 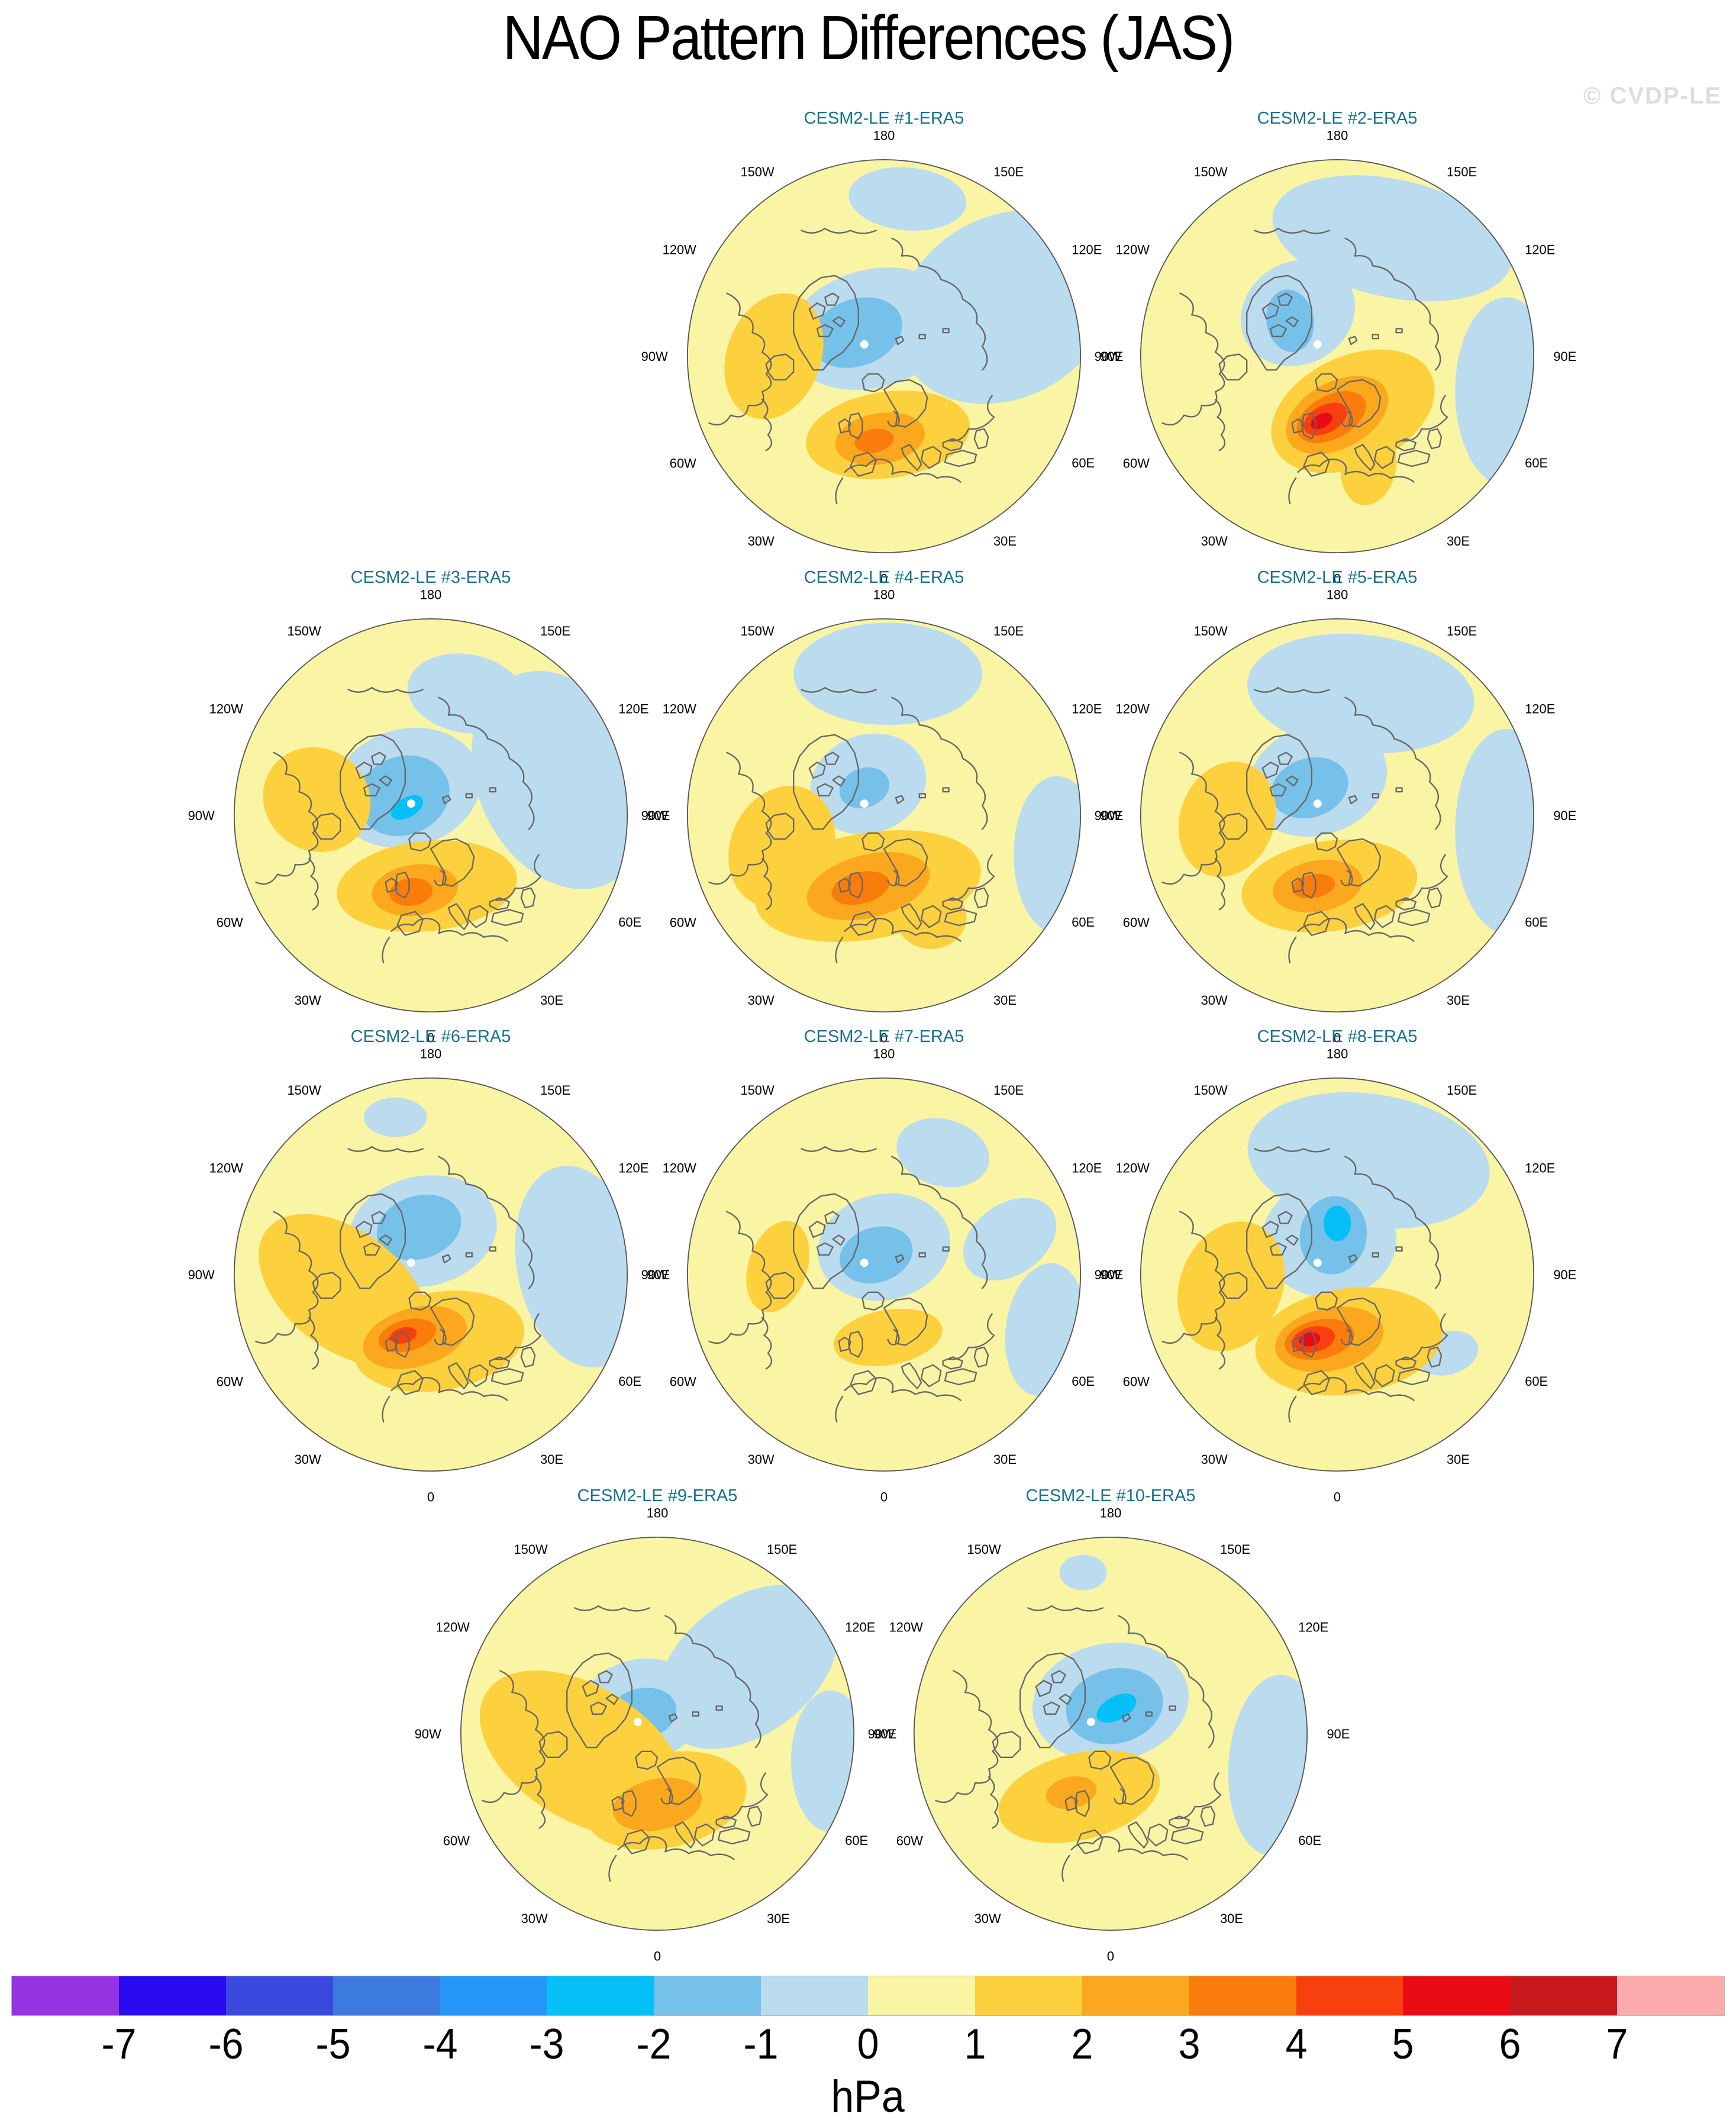 What do you see at coordinates (868, 2097) in the screenshot?
I see `colorbar-units-label: hPa` at bounding box center [868, 2097].